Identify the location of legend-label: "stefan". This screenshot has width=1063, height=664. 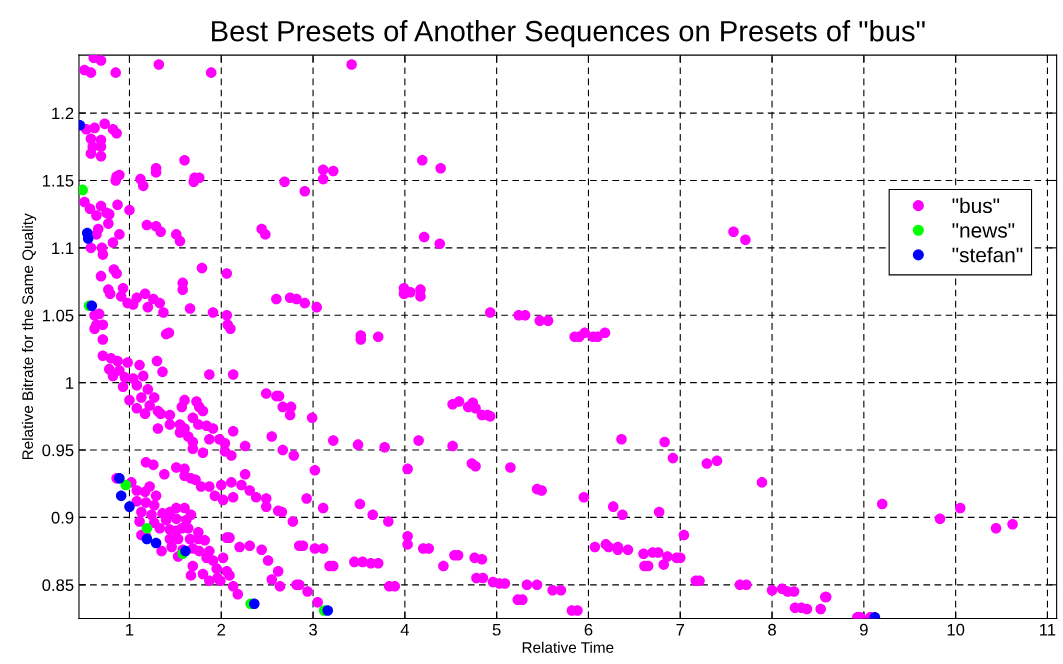
(987, 255).